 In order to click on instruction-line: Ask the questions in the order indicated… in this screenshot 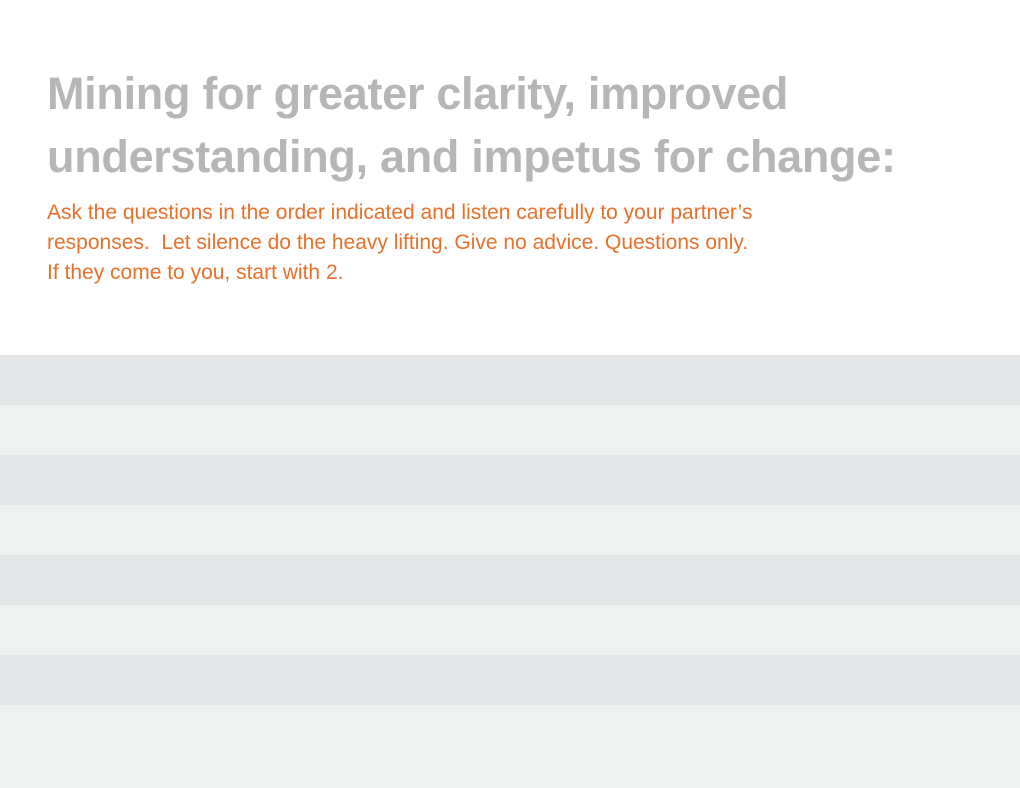, I will do `click(400, 212)`.